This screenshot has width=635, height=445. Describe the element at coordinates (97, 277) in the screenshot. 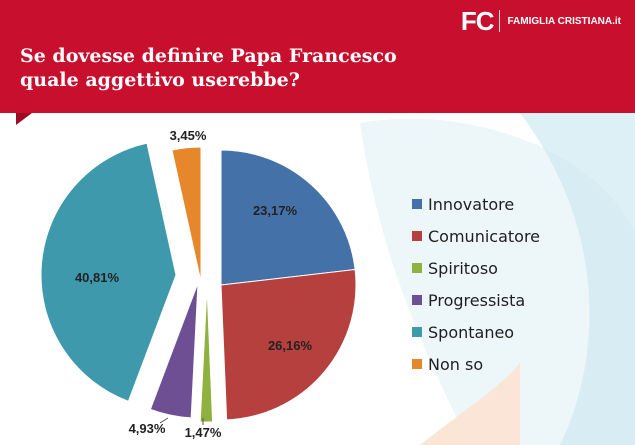

I see `pie-label-spontaneo: 40,81%` at that location.